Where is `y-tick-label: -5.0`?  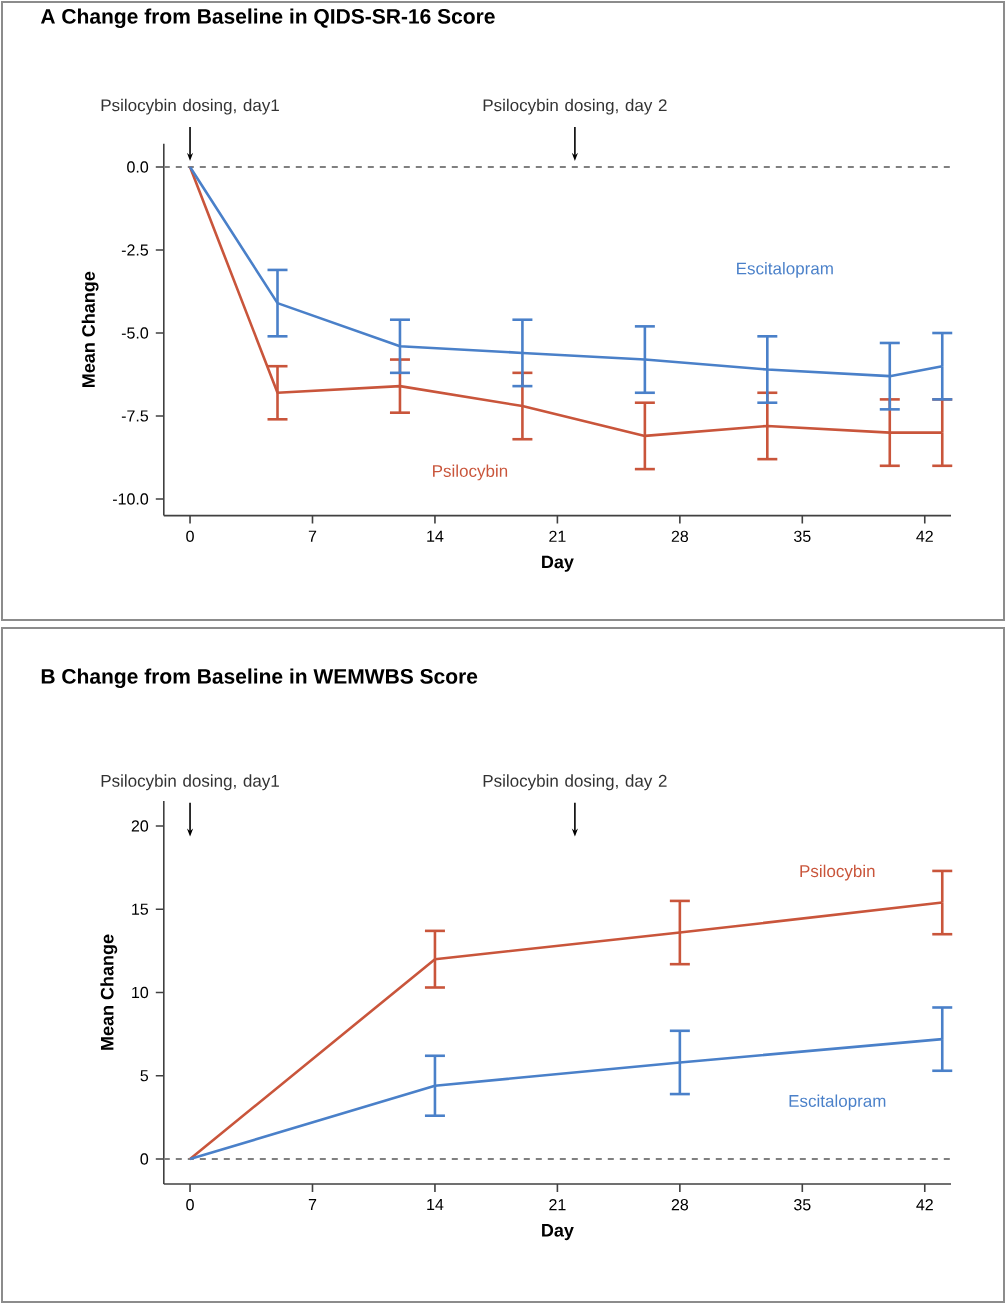
y-tick-label: -5.0 is located at coordinates (135, 333).